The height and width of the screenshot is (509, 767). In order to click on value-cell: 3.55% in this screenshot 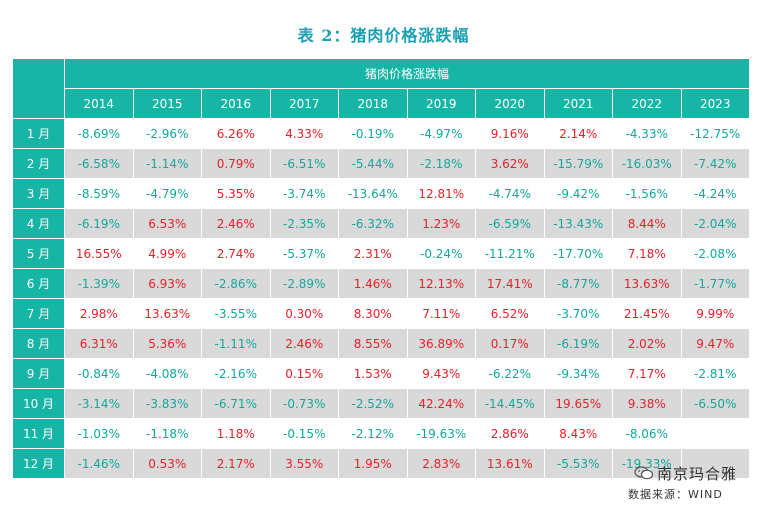, I will do `click(304, 463)`.